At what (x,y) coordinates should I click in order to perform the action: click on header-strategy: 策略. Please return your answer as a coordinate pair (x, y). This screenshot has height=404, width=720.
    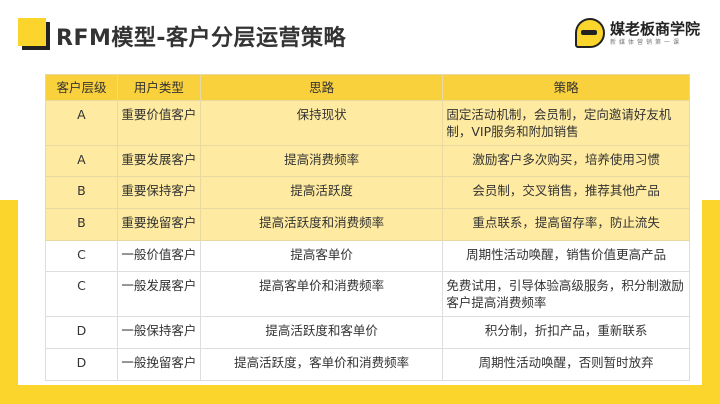
    Looking at the image, I should click on (566, 87).